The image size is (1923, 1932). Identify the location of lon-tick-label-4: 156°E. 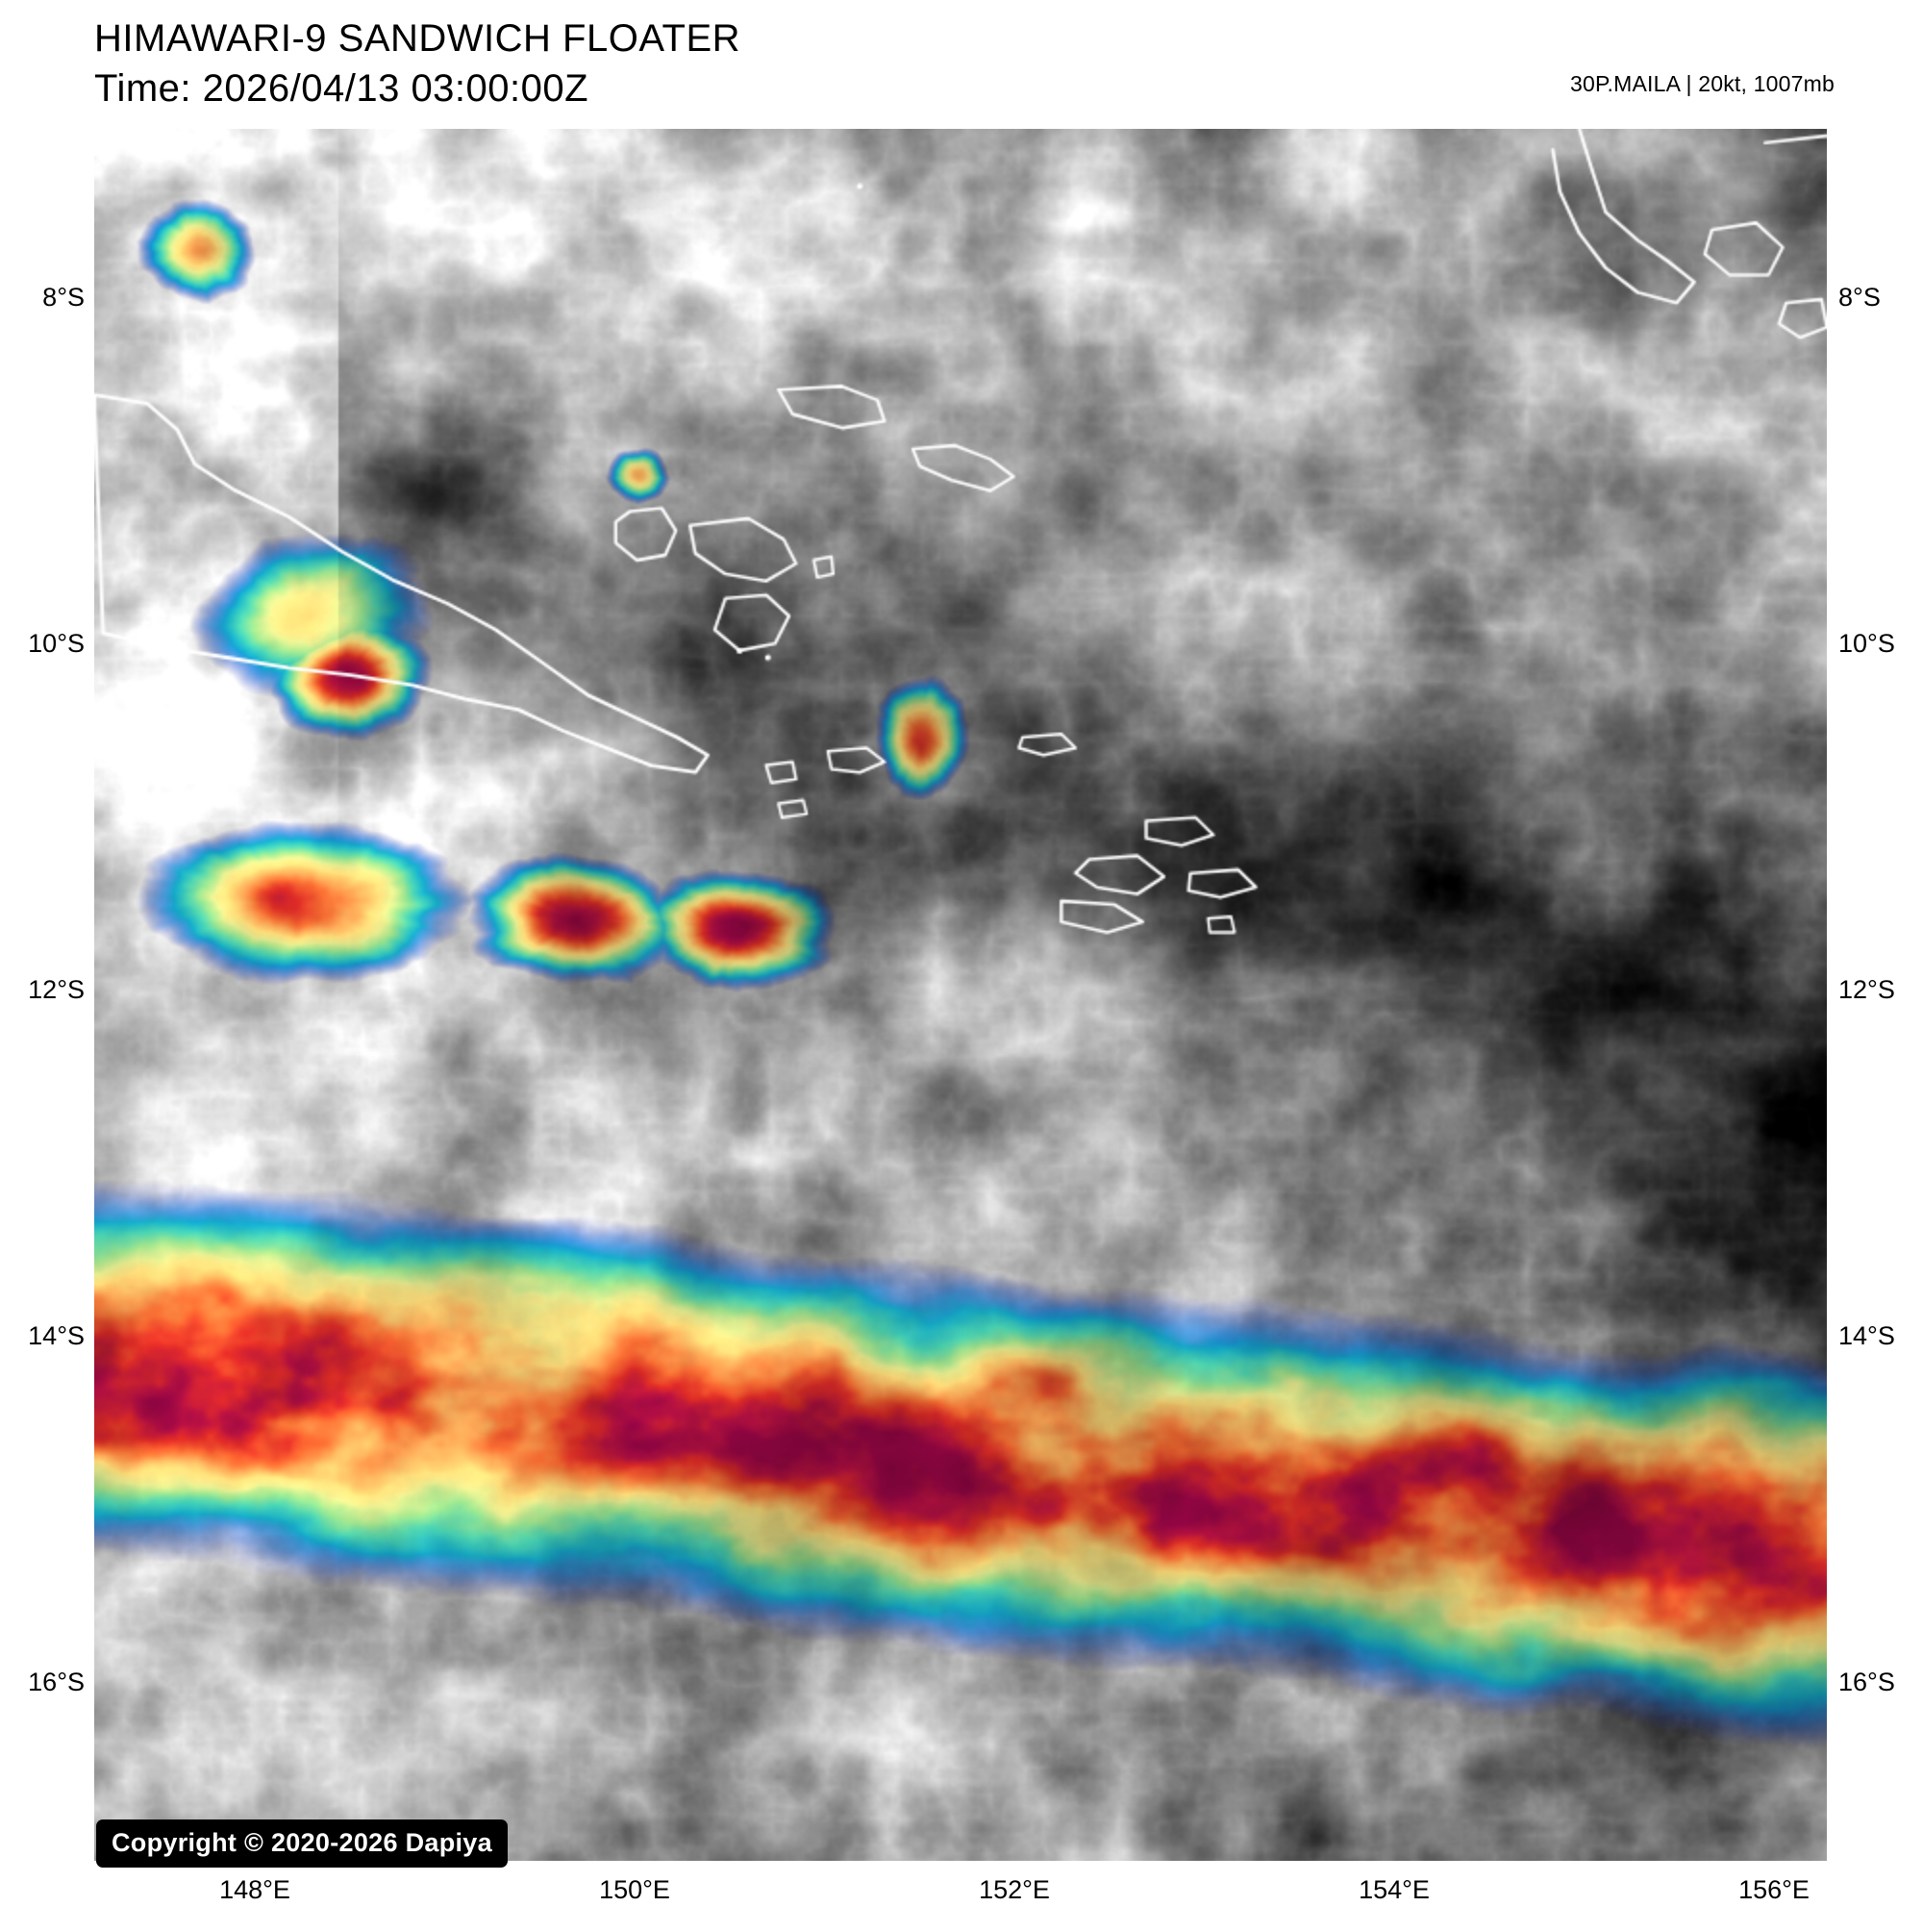
(1774, 1889).